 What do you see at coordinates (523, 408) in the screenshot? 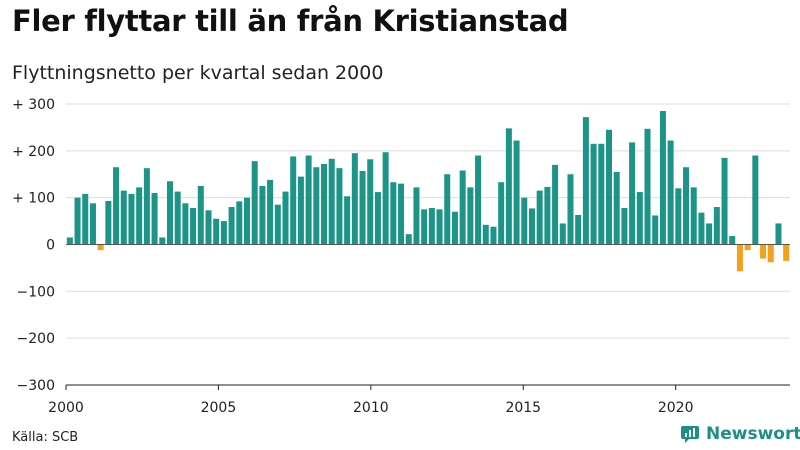
I see `x-tick-label: 2015` at bounding box center [523, 408].